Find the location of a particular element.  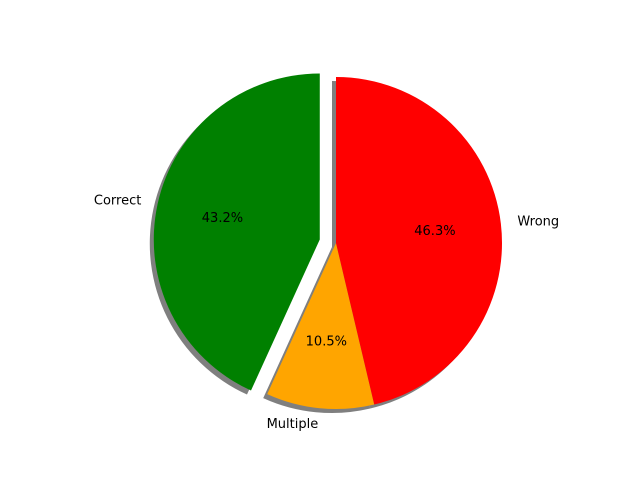

slice-percent-correct: 43.2% is located at coordinates (222, 218).